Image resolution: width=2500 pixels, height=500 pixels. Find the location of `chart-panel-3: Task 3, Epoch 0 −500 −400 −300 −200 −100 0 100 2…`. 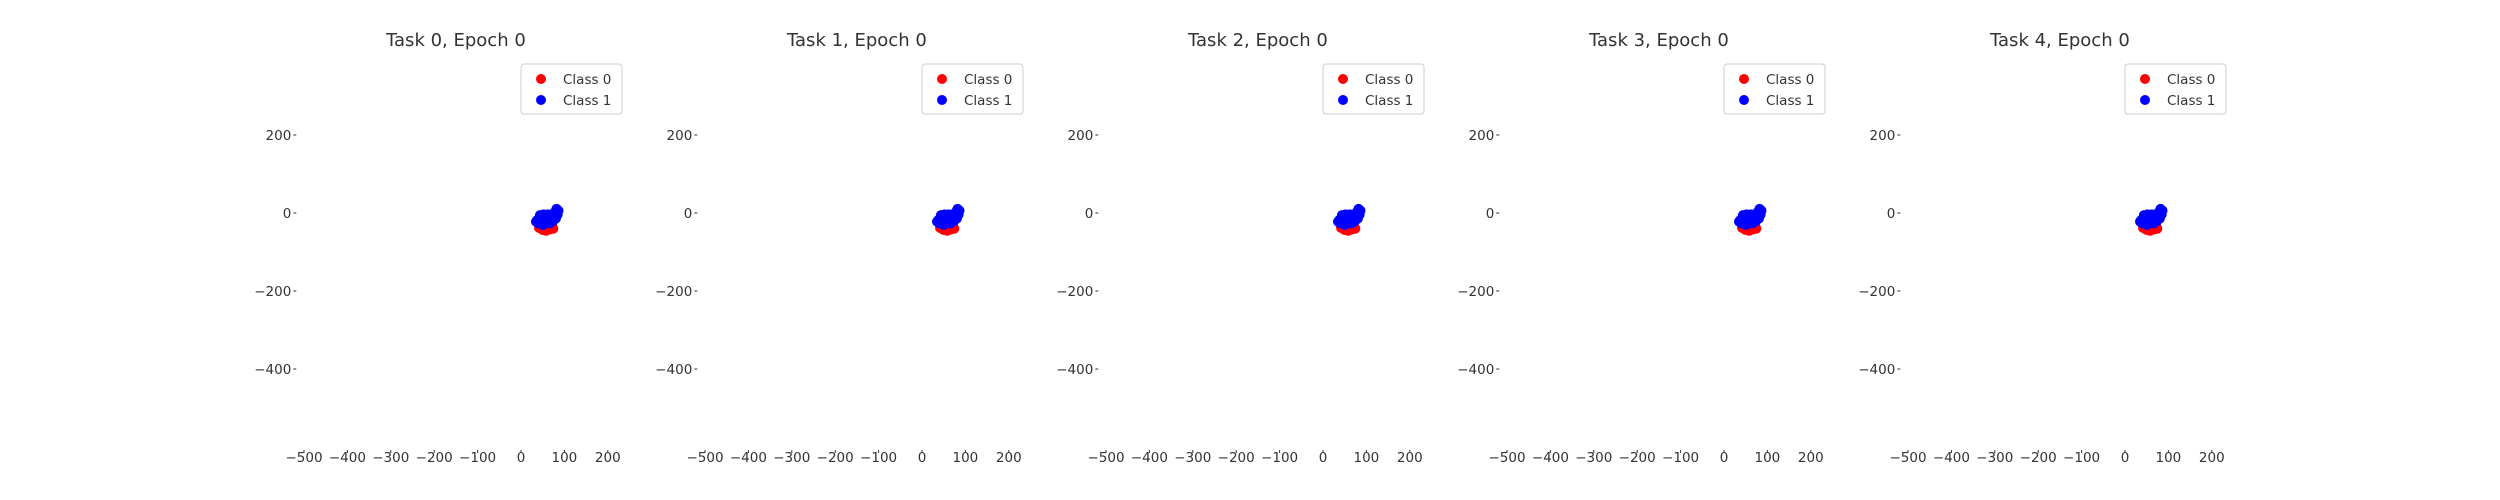

chart-panel-3: Task 3, Epoch 0 −500 −400 −300 −200 −100 0 100 2… is located at coordinates (1641, 248).